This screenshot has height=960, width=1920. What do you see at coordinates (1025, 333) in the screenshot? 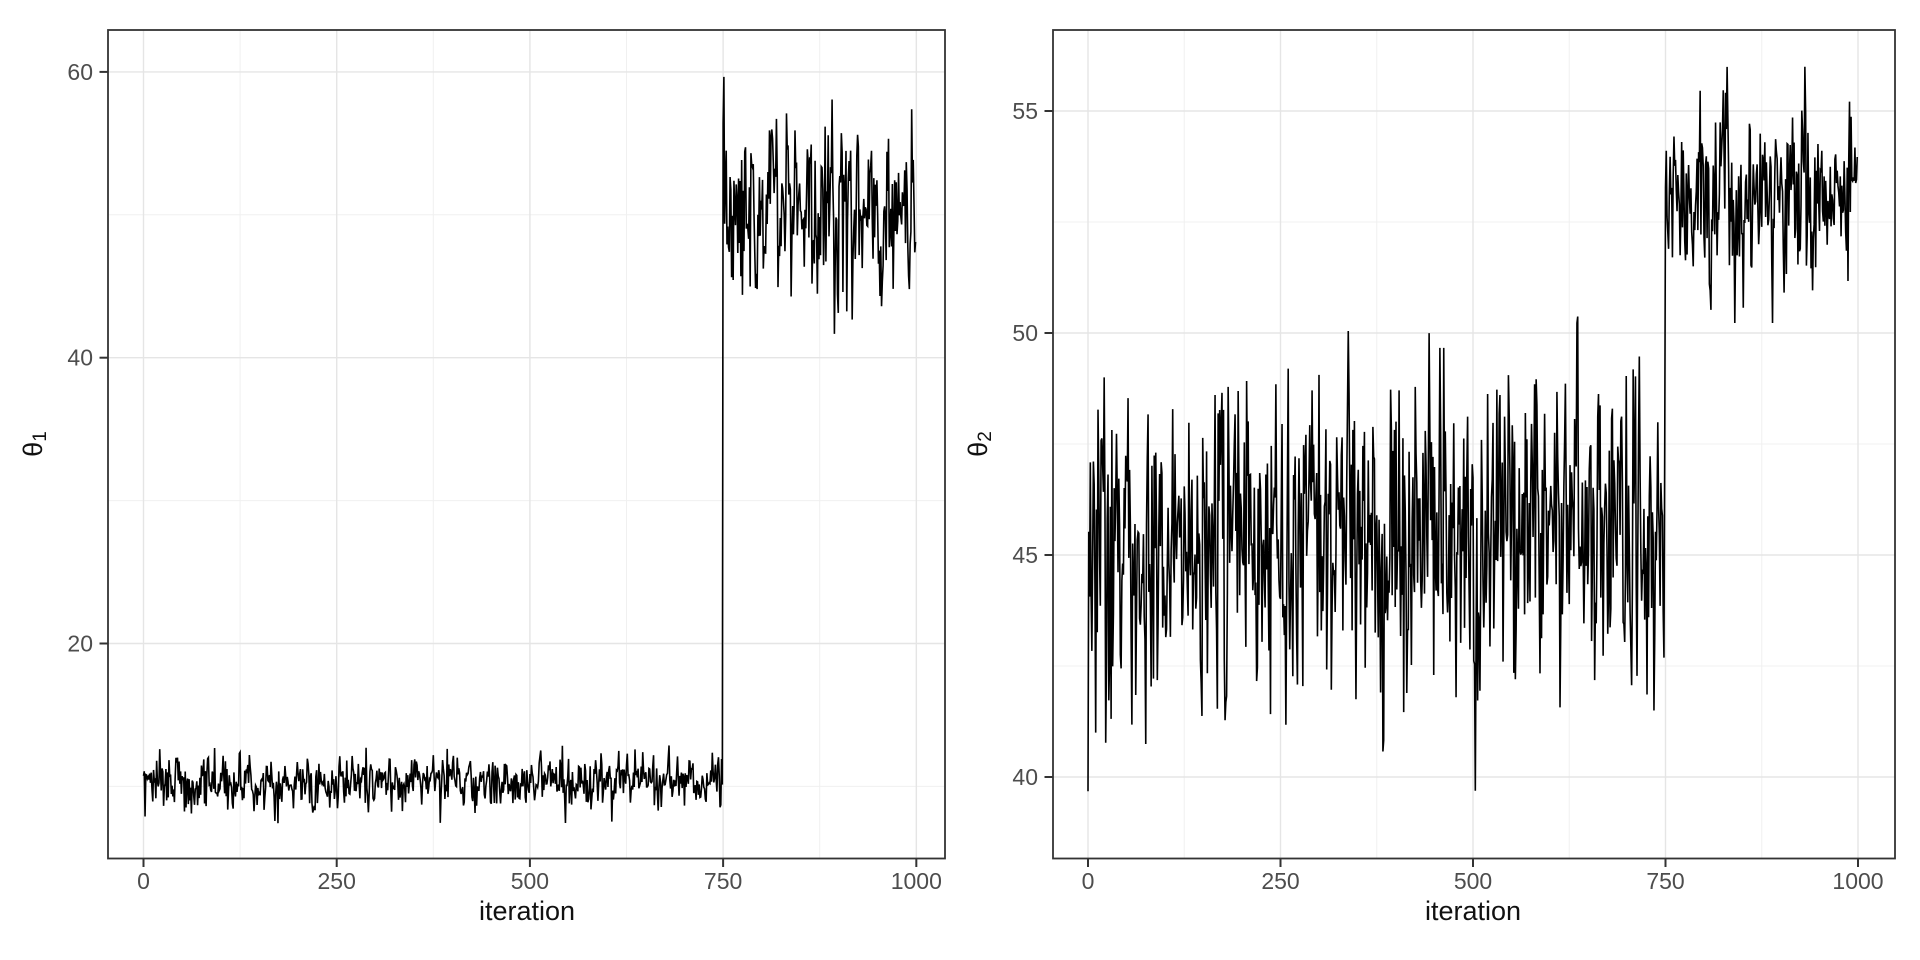
I see `y-tick-label: 50` at bounding box center [1025, 333].